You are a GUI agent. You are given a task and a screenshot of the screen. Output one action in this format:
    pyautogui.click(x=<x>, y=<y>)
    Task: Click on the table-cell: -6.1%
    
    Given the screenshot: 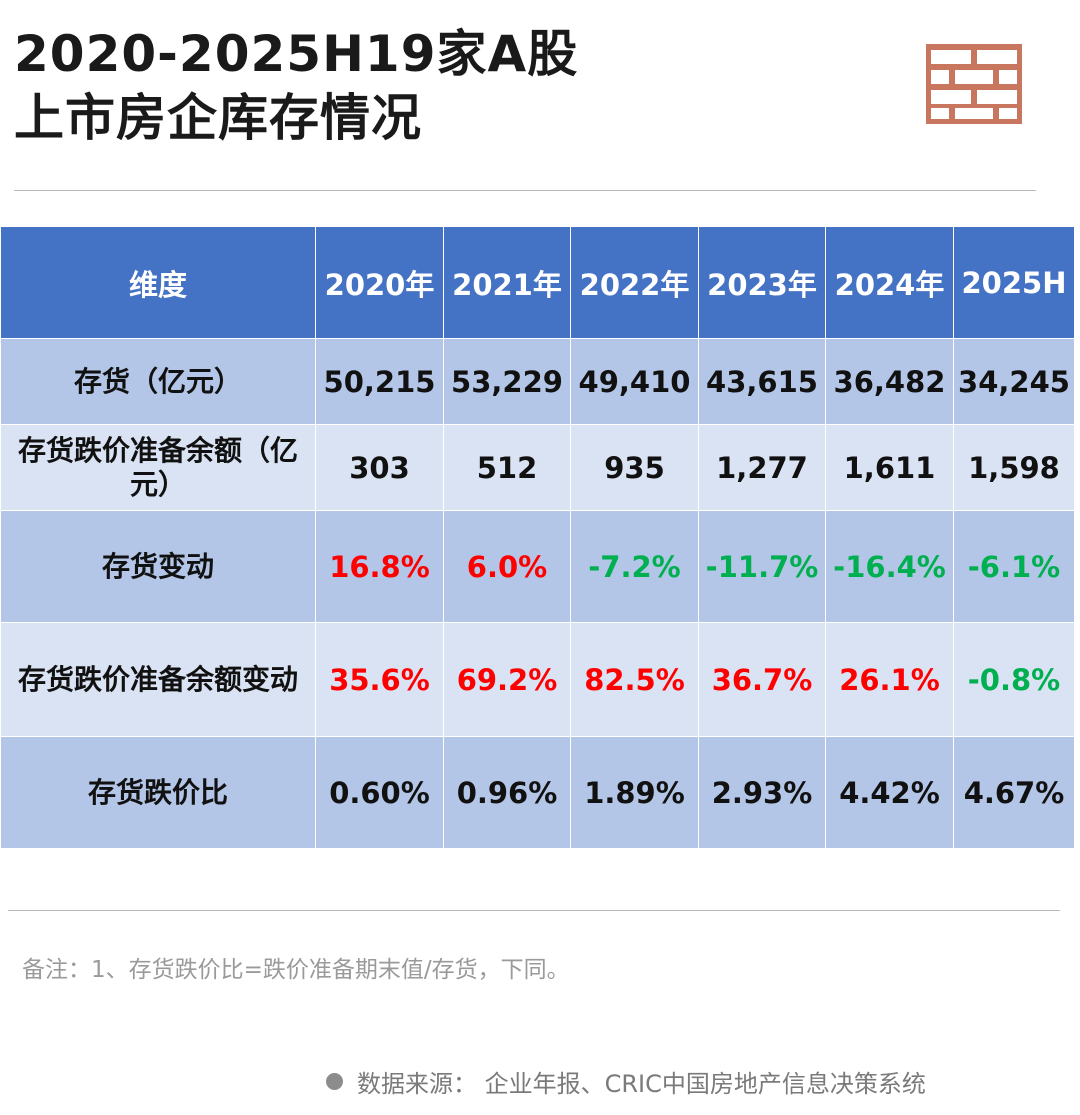 What is the action you would take?
    pyautogui.click(x=1014, y=566)
    